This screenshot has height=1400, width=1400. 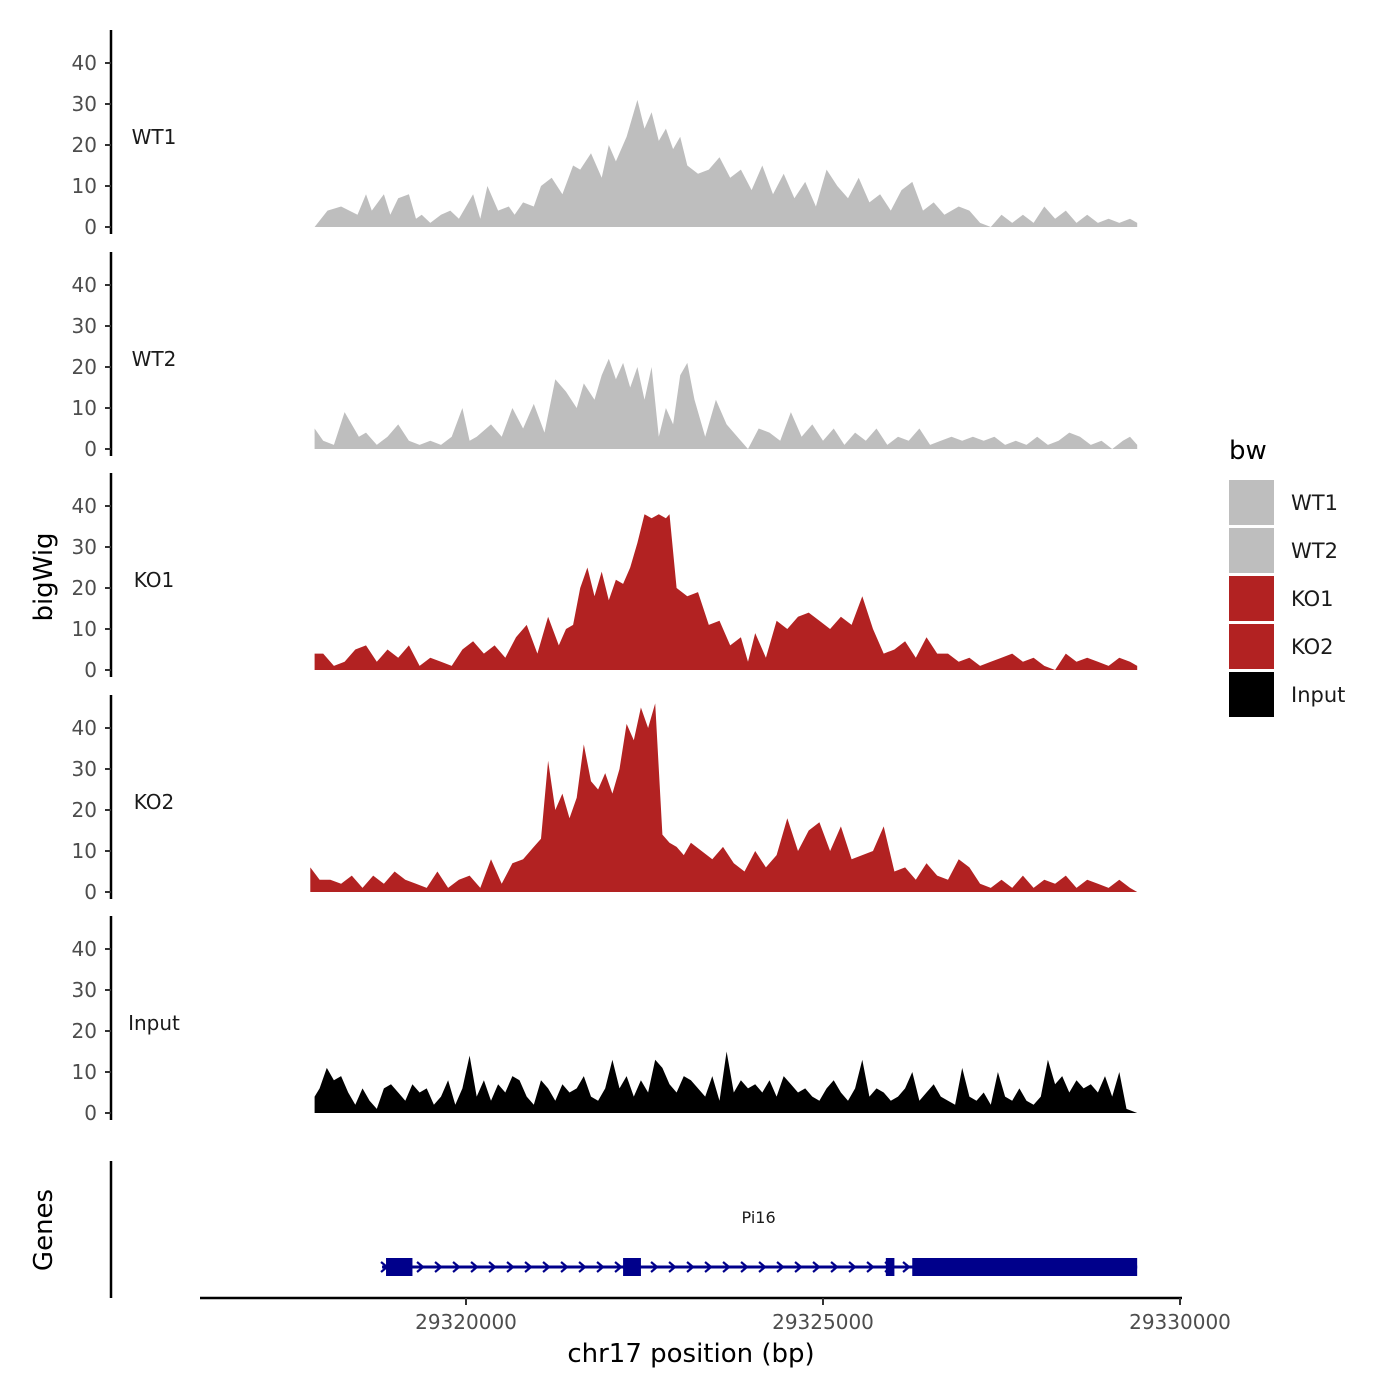 I want to click on legend-label-ko2: KO2, so click(x=1312, y=647).